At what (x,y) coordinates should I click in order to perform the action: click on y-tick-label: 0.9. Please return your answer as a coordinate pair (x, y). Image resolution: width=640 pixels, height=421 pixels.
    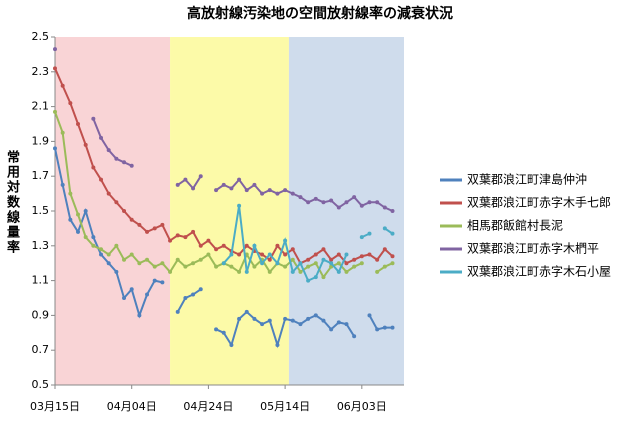
    Looking at the image, I should click on (41, 314).